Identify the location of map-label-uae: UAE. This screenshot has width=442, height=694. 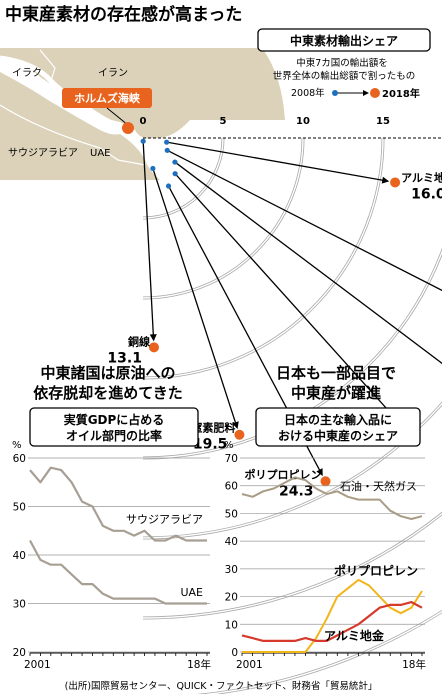
(100, 153).